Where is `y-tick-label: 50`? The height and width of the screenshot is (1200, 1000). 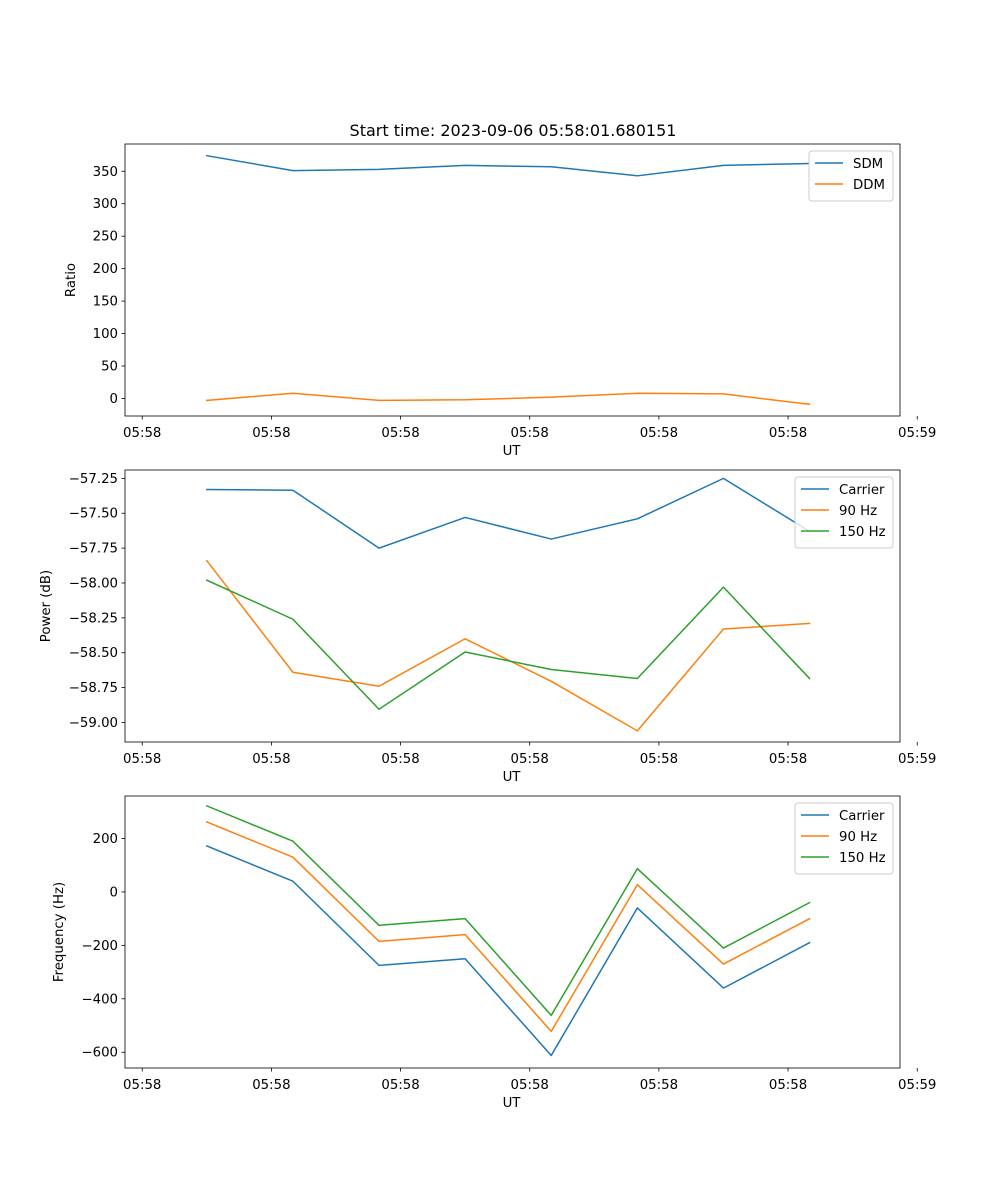 y-tick-label: 50 is located at coordinates (109, 367).